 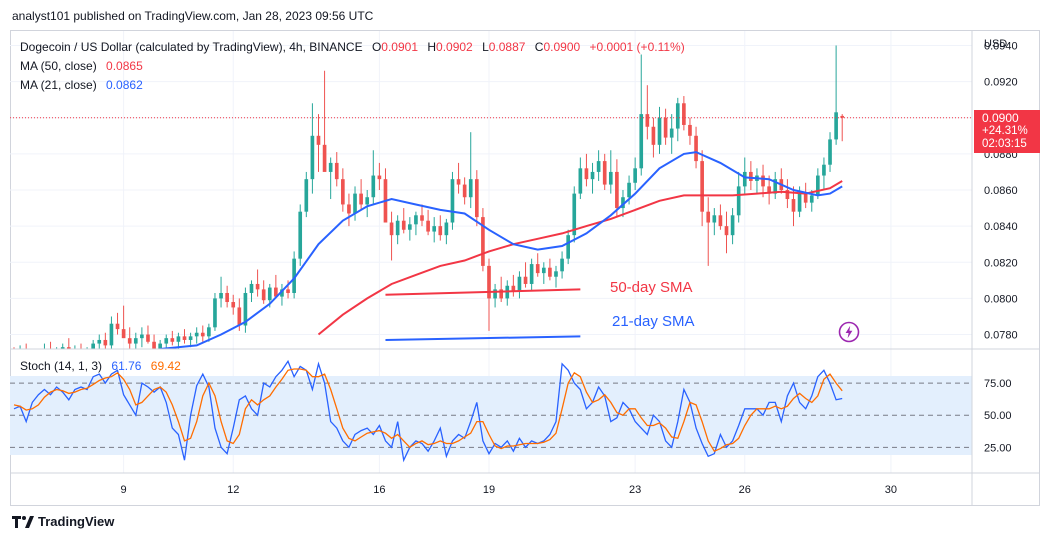 I want to click on legend-ma50: MA (50, close) 0.0865, so click(x=81, y=66).